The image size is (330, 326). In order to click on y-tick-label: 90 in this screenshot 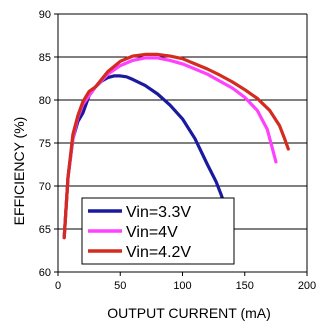, I will do `click(45, 15)`.